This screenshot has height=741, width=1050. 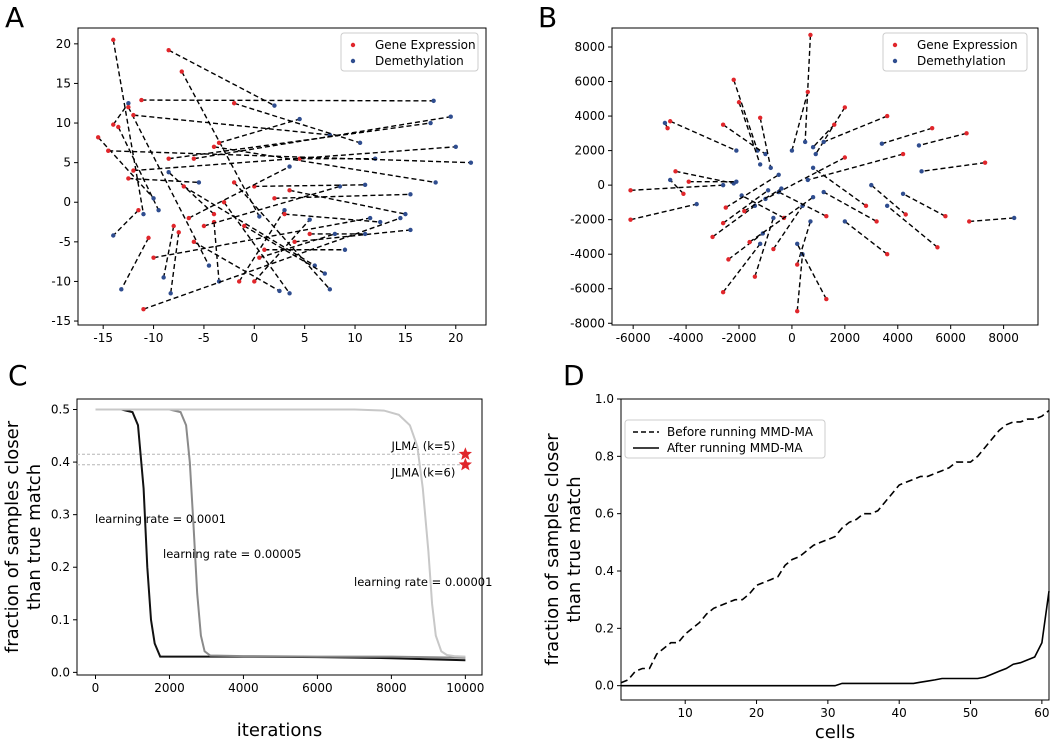 What do you see at coordinates (169, 688) in the screenshot?
I see `panel-c-xtick-label: 2000` at bounding box center [169, 688].